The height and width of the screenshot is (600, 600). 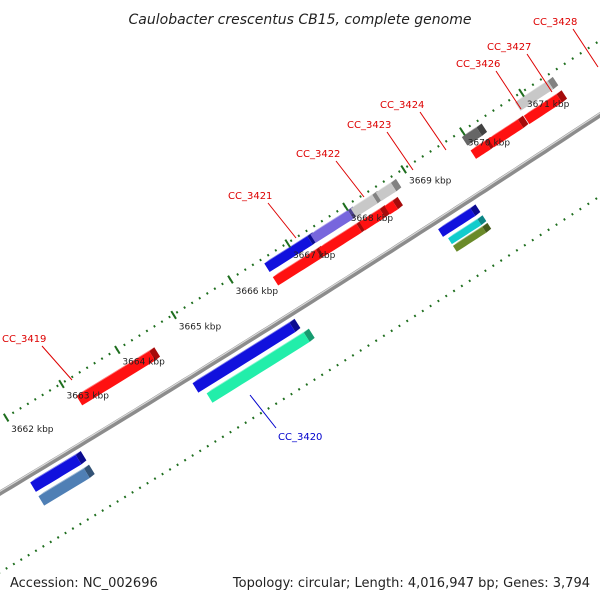 I want to click on feature-cc-3428-b-end-face, so click(x=562, y=96).